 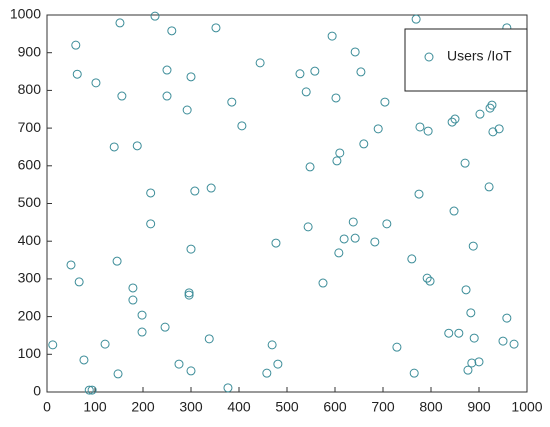 What do you see at coordinates (335, 407) in the screenshot?
I see `x-tick-label: 600` at bounding box center [335, 407].